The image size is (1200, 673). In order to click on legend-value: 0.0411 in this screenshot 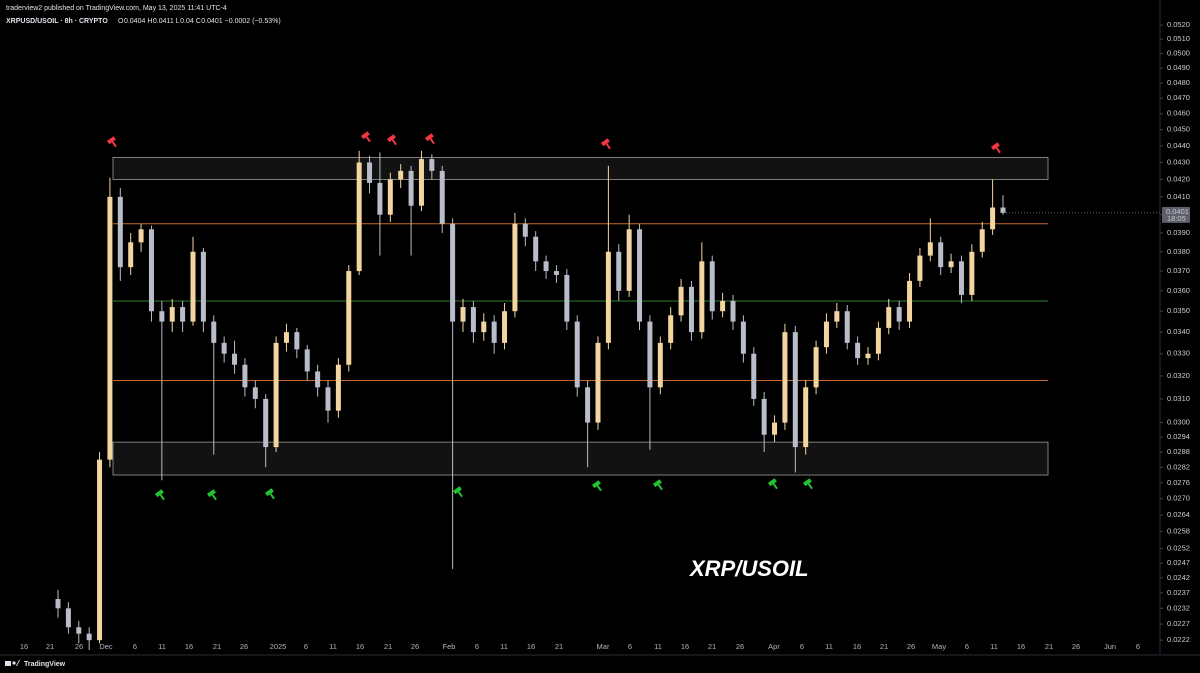, I will do `click(163, 21)`.